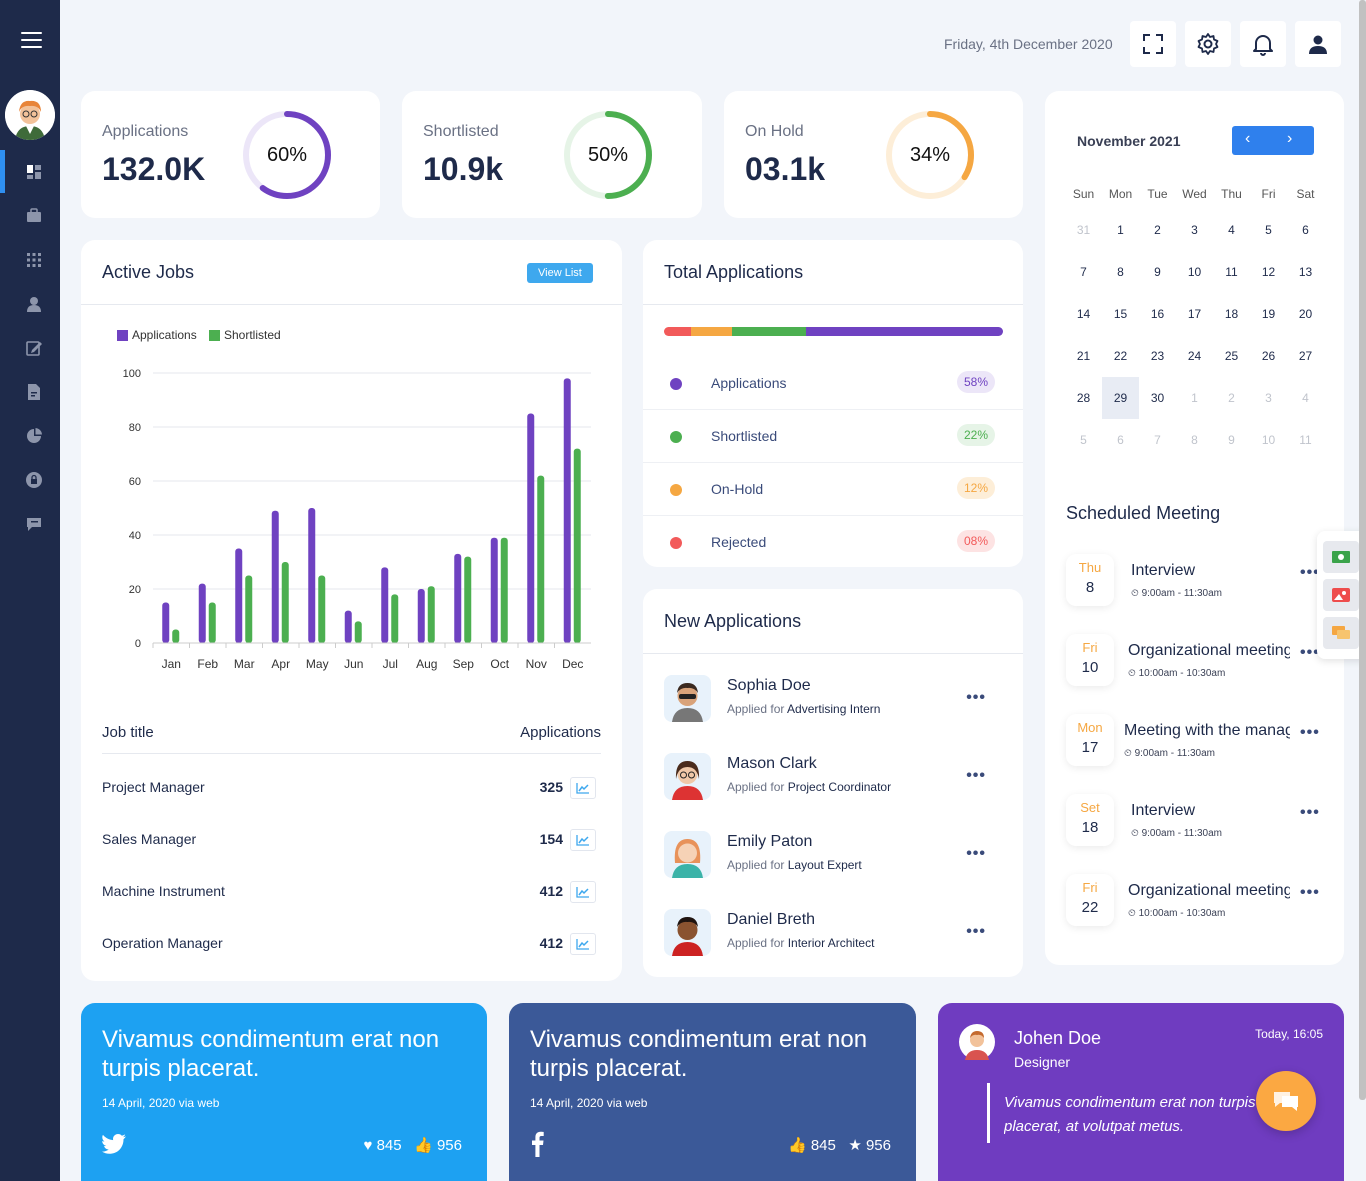 Image resolution: width=1366 pixels, height=1181 pixels. What do you see at coordinates (34, 480) in the screenshot?
I see `lock-icon` at bounding box center [34, 480].